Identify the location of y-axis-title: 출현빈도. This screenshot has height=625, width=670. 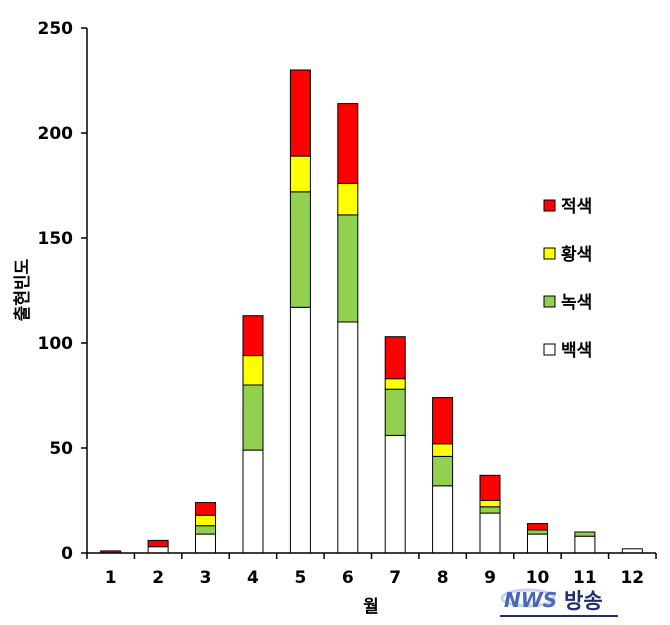
(23, 289).